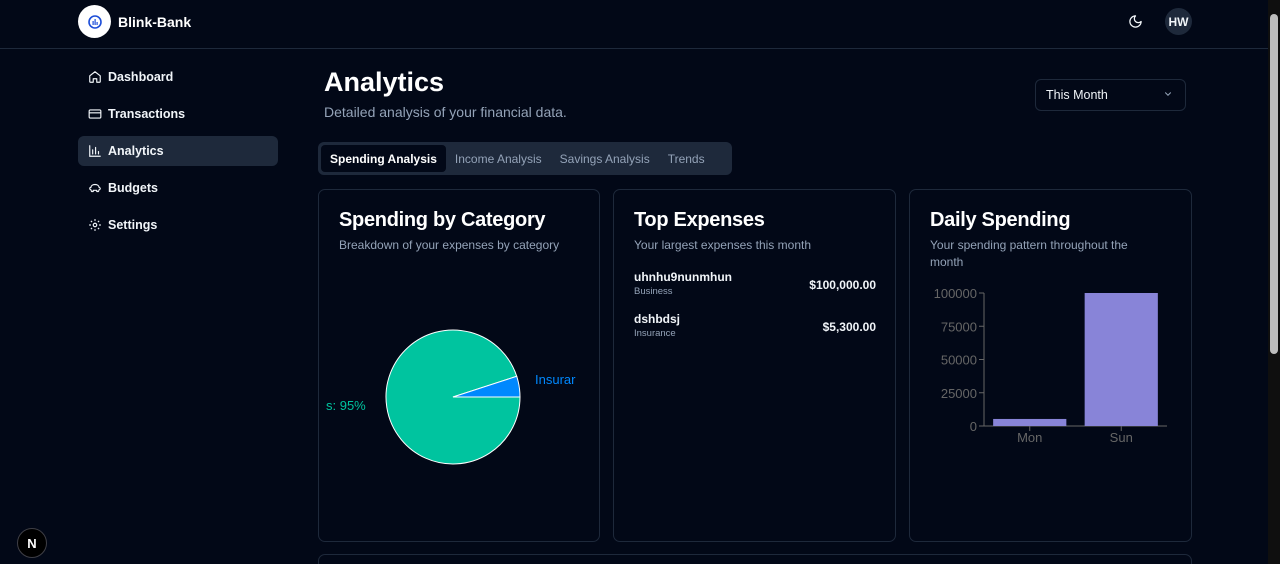 The height and width of the screenshot is (564, 1280). I want to click on logo-icon, so click(94, 21).